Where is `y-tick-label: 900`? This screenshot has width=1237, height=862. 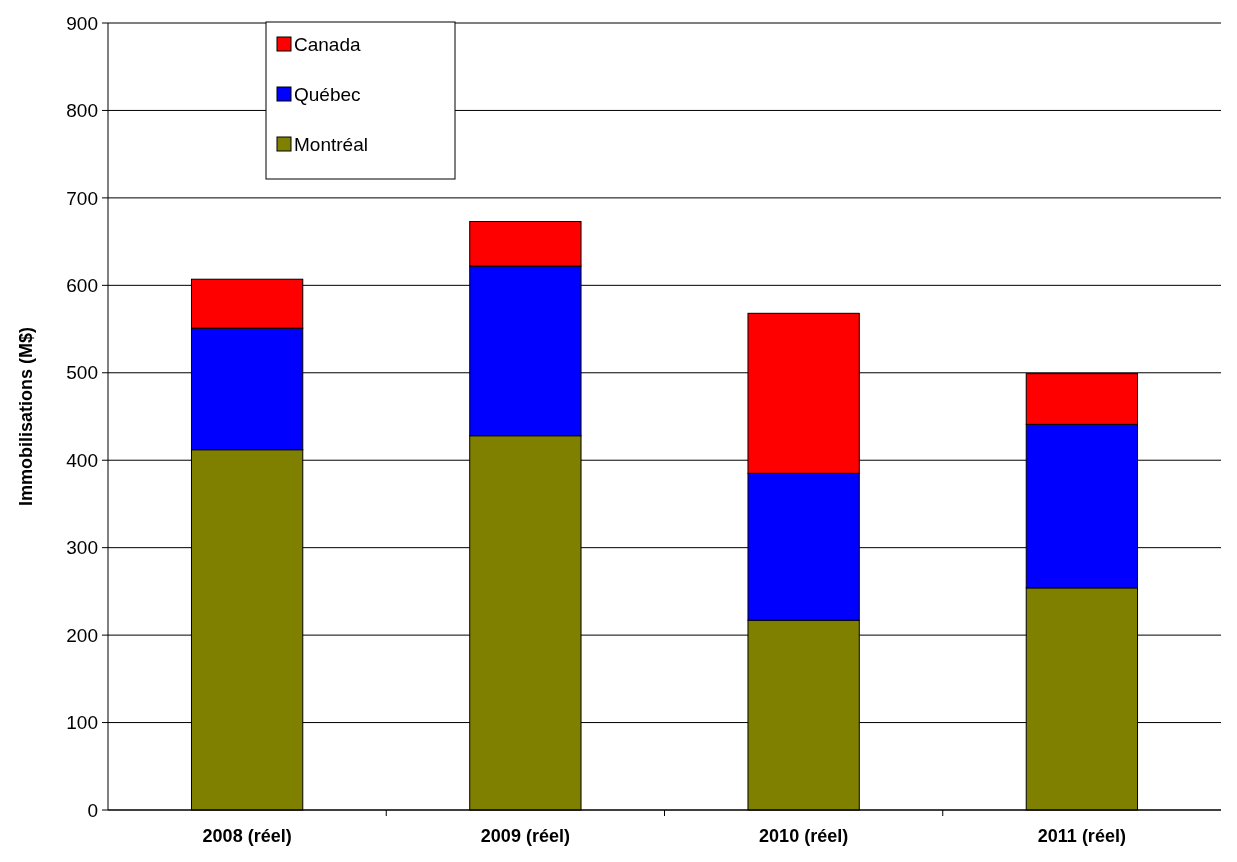 y-tick-label: 900 is located at coordinates (82, 23).